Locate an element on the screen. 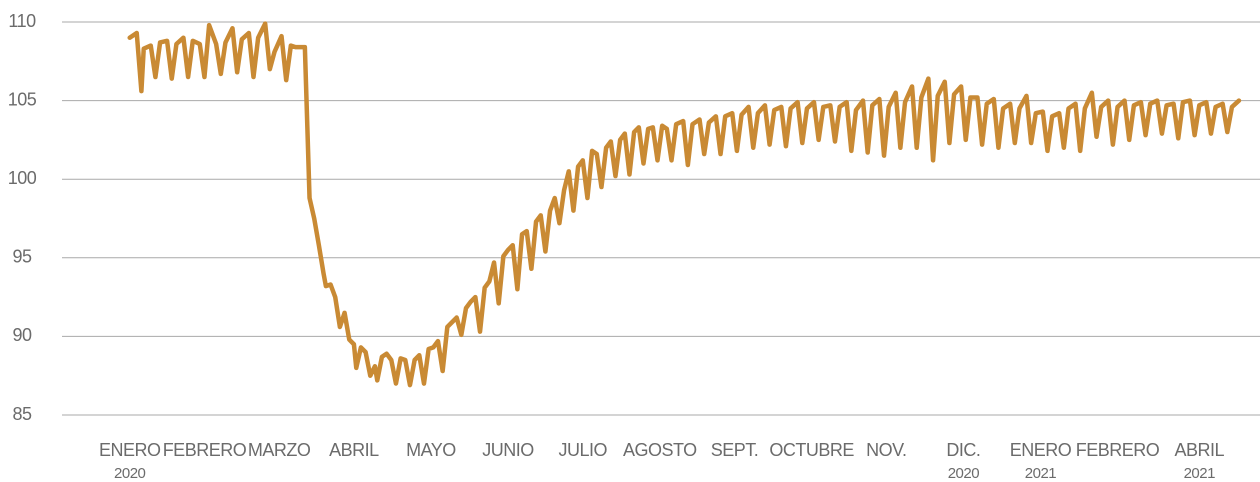 The width and height of the screenshot is (1260, 482). y-tick-label: 90 is located at coordinates (22, 335).